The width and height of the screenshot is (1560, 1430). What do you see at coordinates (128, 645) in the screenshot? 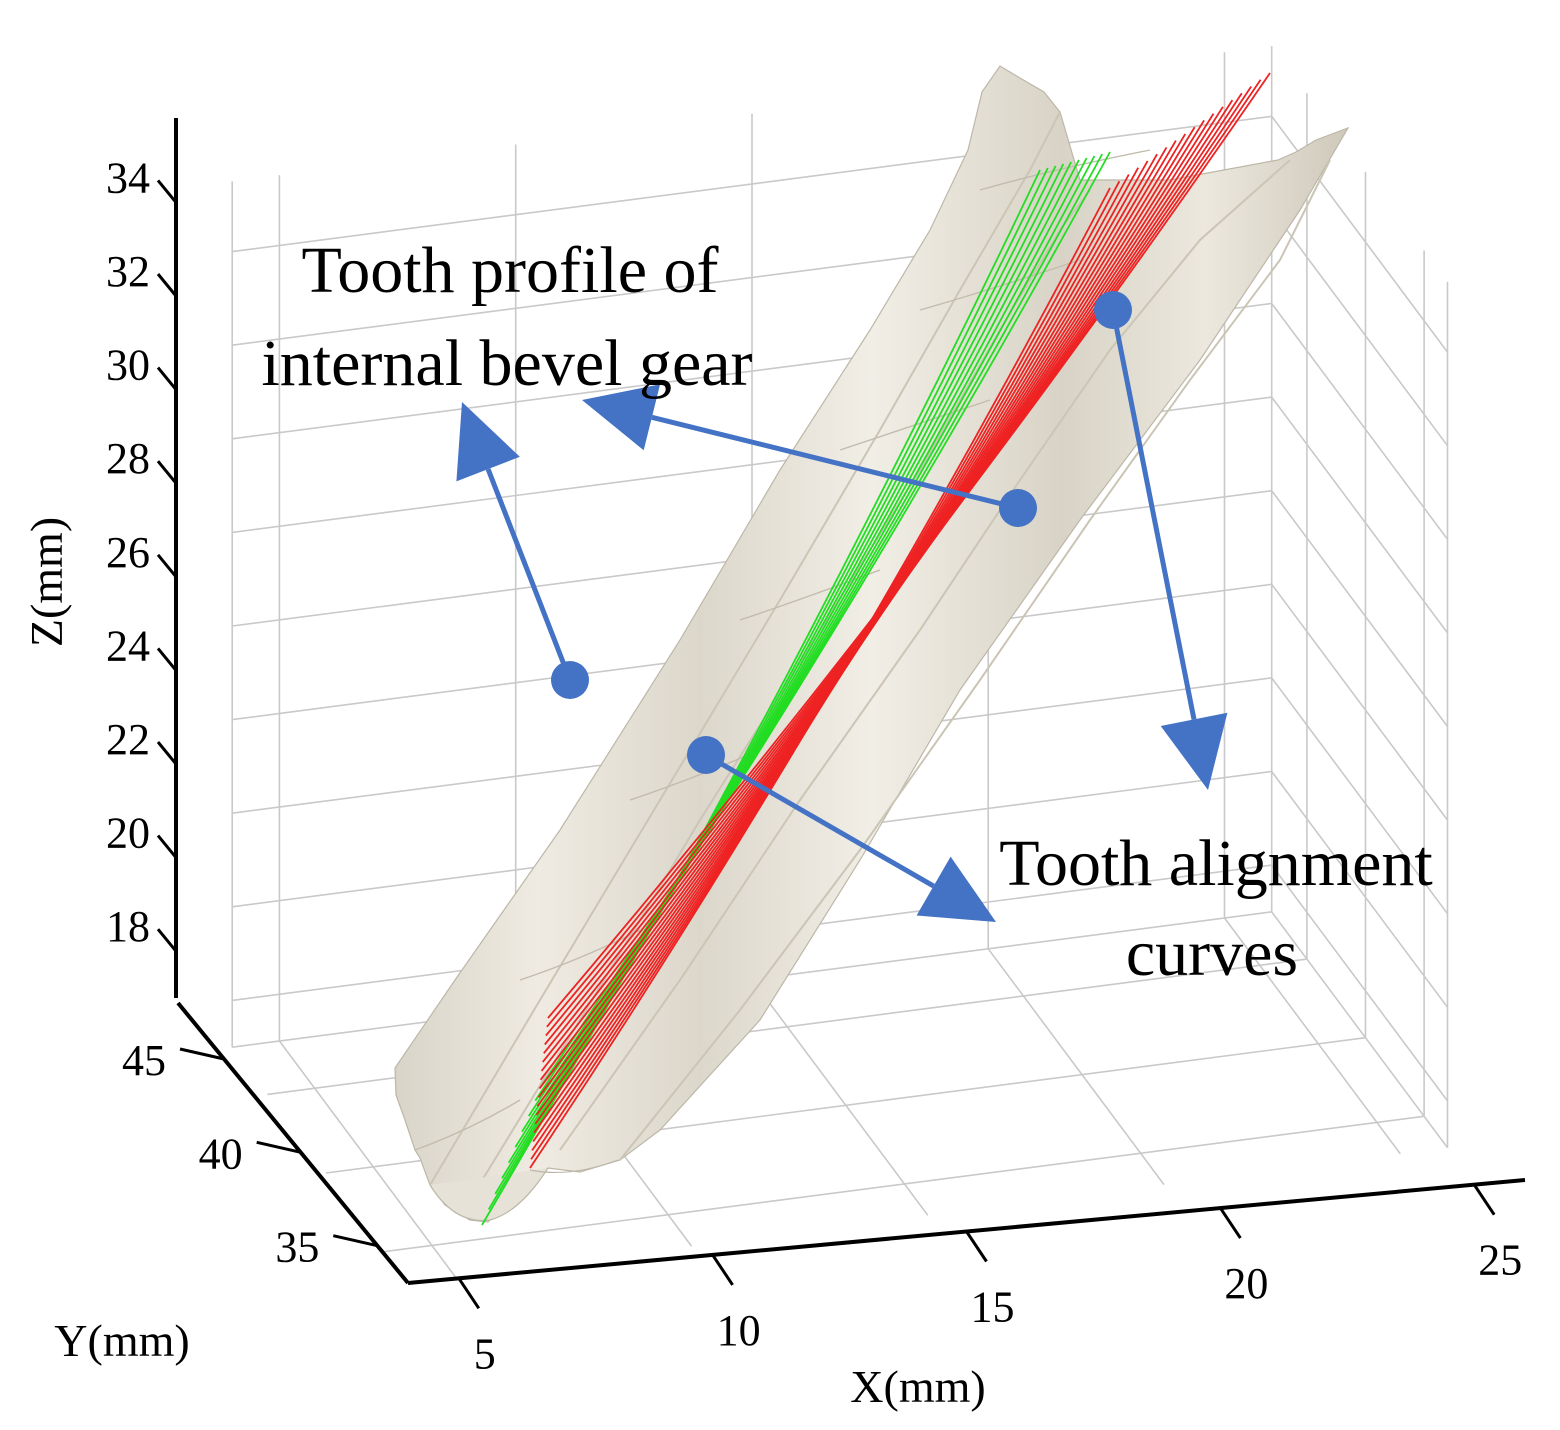
I see `z-tick-label: 24` at bounding box center [128, 645].